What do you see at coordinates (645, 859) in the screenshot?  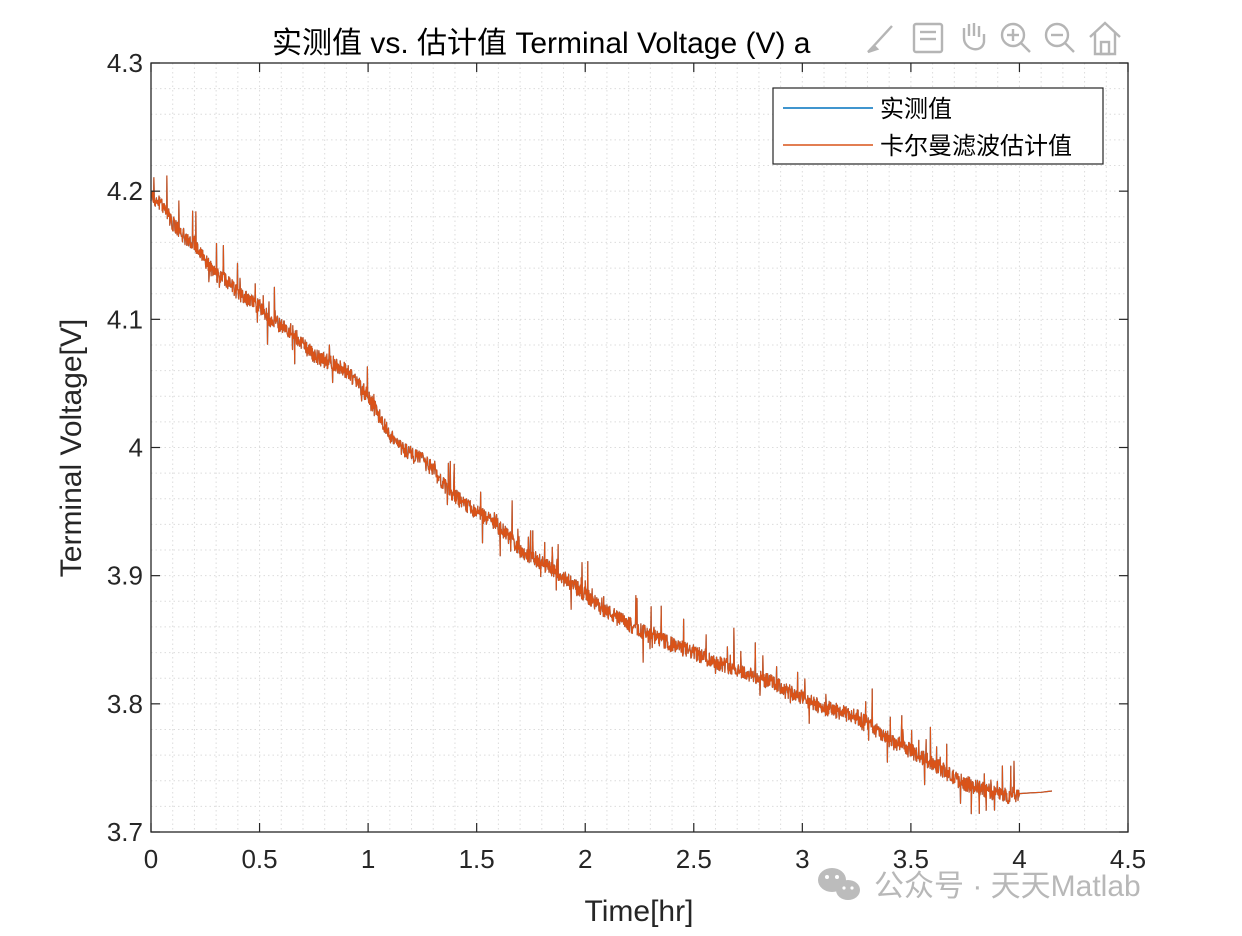 I see `x-tick-labels: 0 0.5 1 1.5 2 2.5 3 3.5 4 4.5` at bounding box center [645, 859].